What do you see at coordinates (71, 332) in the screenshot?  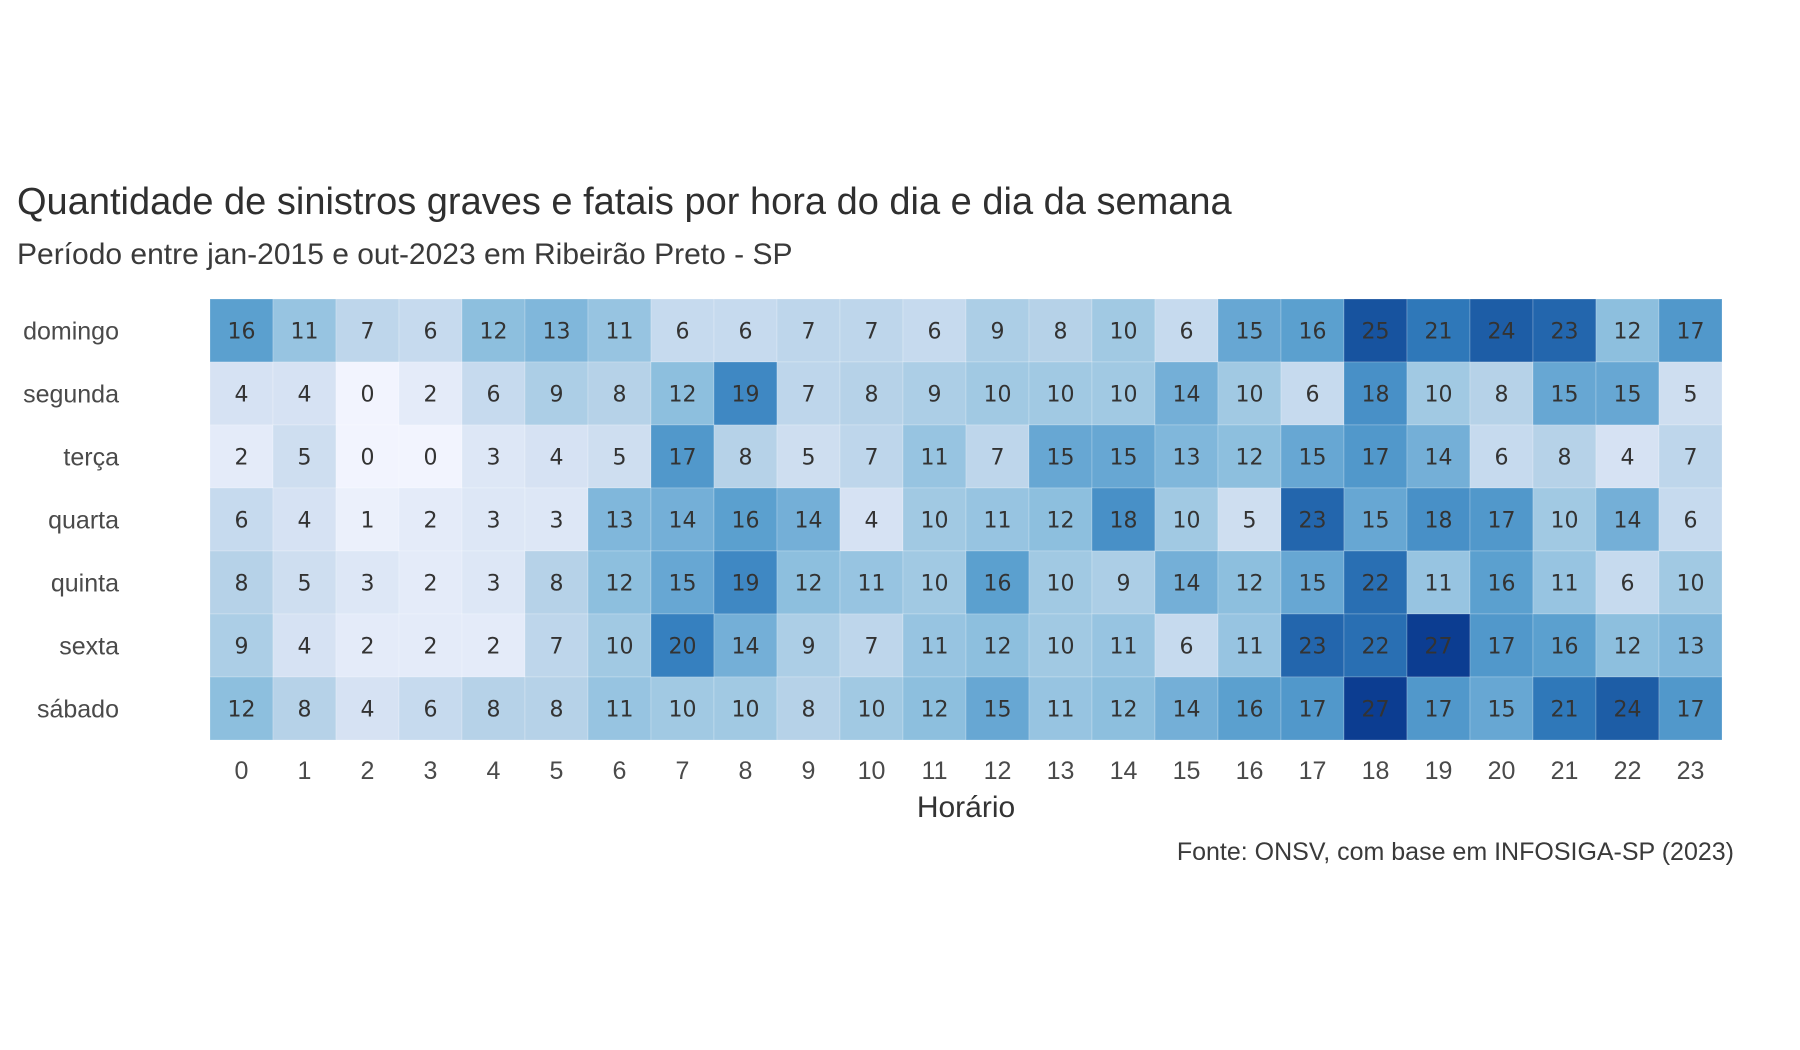 I see `y-tick-label: domingo` at bounding box center [71, 332].